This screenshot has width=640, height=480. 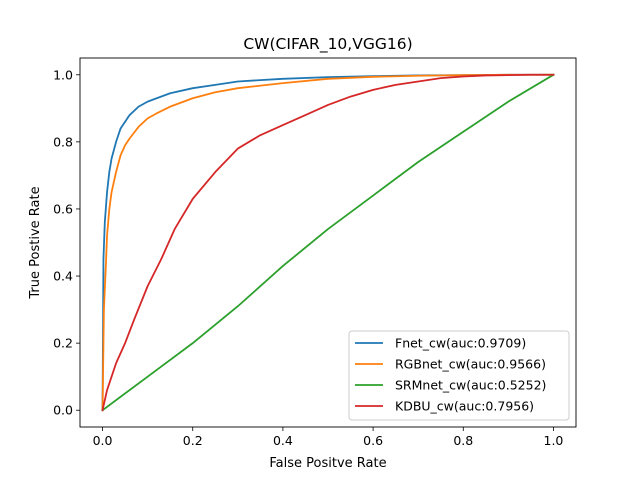 I want to click on y-axis: 0.0 0.2 0.4 0.6 0.8 1.0, so click(x=66, y=242).